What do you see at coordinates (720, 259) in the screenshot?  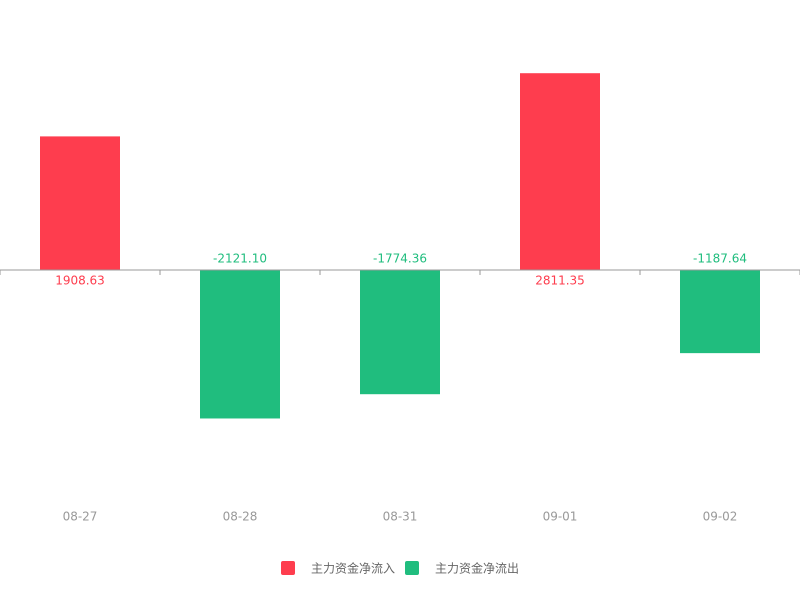 I see `data-label: -1187.64` at bounding box center [720, 259].